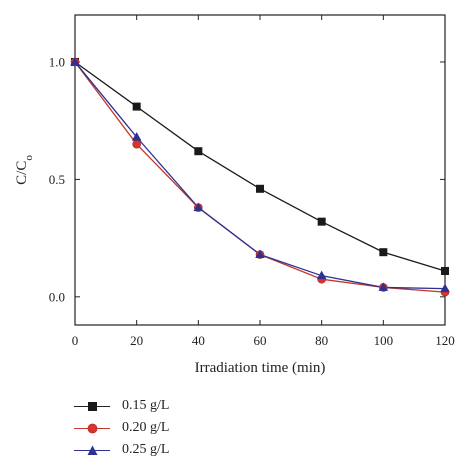 The image size is (474, 473). Describe the element at coordinates (445, 340) in the screenshot. I see `x-tick-label: 120` at that location.